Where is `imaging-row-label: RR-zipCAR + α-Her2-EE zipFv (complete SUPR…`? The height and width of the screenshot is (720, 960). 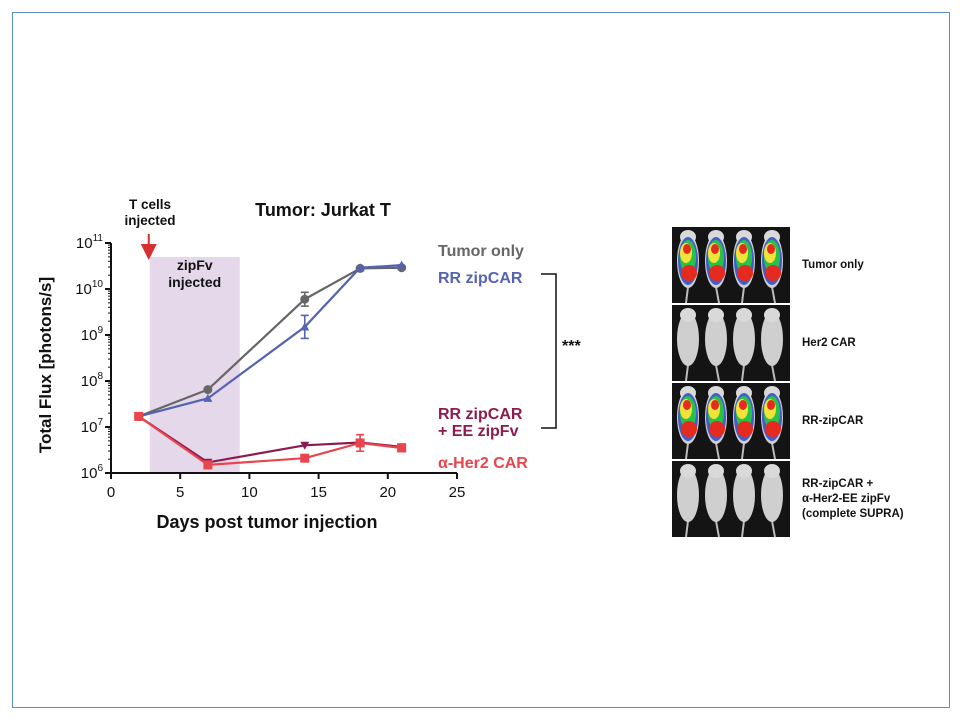 imaging-row-label: RR-zipCAR + α-Her2-EE zipFv (complete SUPR… is located at coordinates (856, 499).